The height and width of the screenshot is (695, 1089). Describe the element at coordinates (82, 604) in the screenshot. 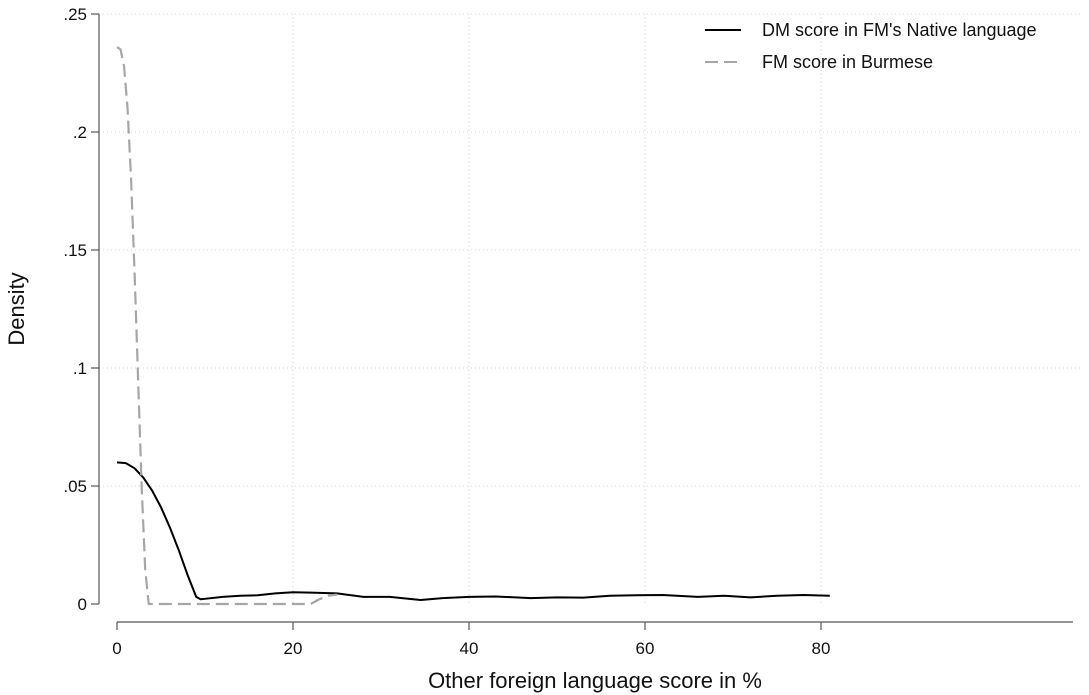

I see `y-tick-label-0: 0` at that location.